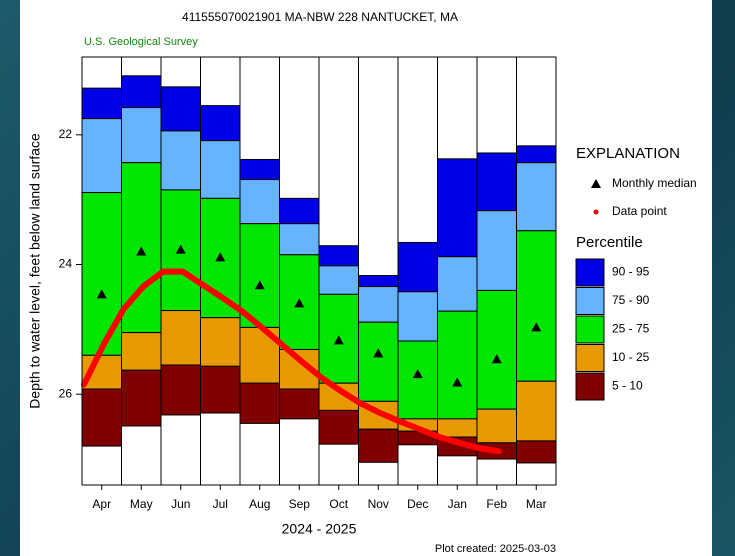  Describe the element at coordinates (639, 211) in the screenshot. I see `legend-data-label: Data point` at that location.